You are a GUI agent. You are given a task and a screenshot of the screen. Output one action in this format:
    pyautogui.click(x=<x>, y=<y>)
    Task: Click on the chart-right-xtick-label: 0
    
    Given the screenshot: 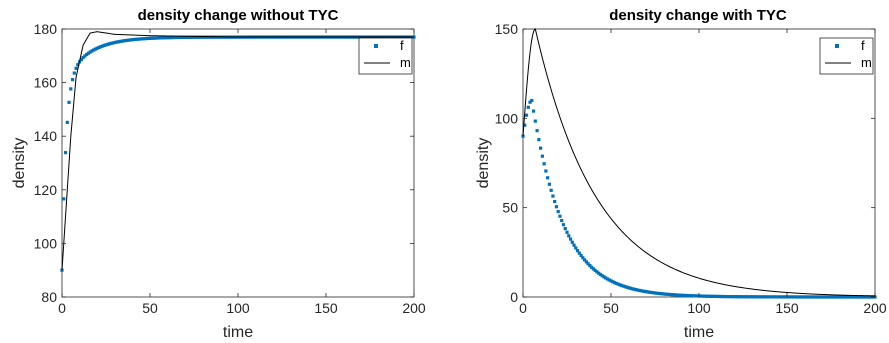 What is the action you would take?
    pyautogui.click(x=523, y=308)
    